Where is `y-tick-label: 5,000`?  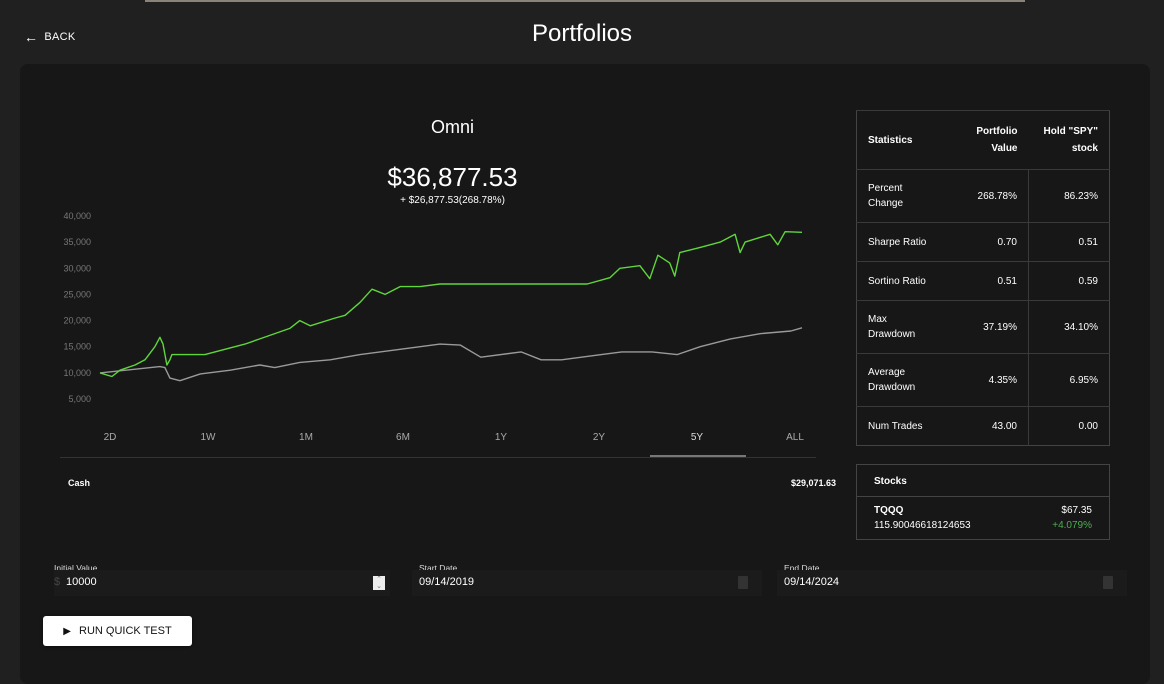 y-tick-label: 5,000 is located at coordinates (79, 399).